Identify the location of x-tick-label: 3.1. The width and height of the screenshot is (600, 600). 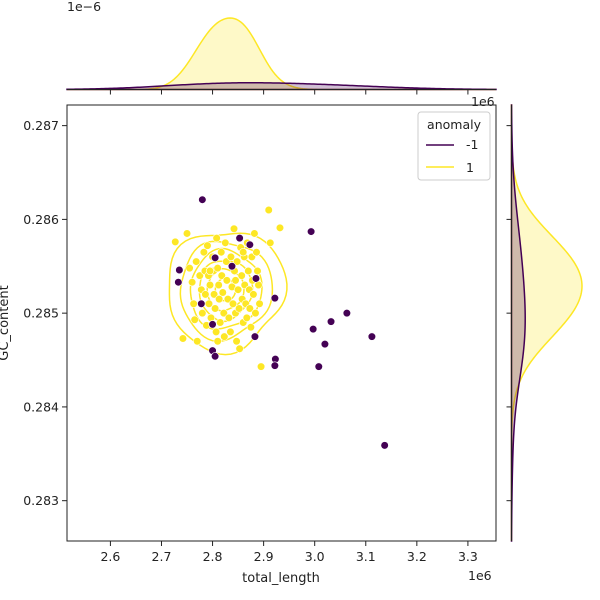
(366, 556).